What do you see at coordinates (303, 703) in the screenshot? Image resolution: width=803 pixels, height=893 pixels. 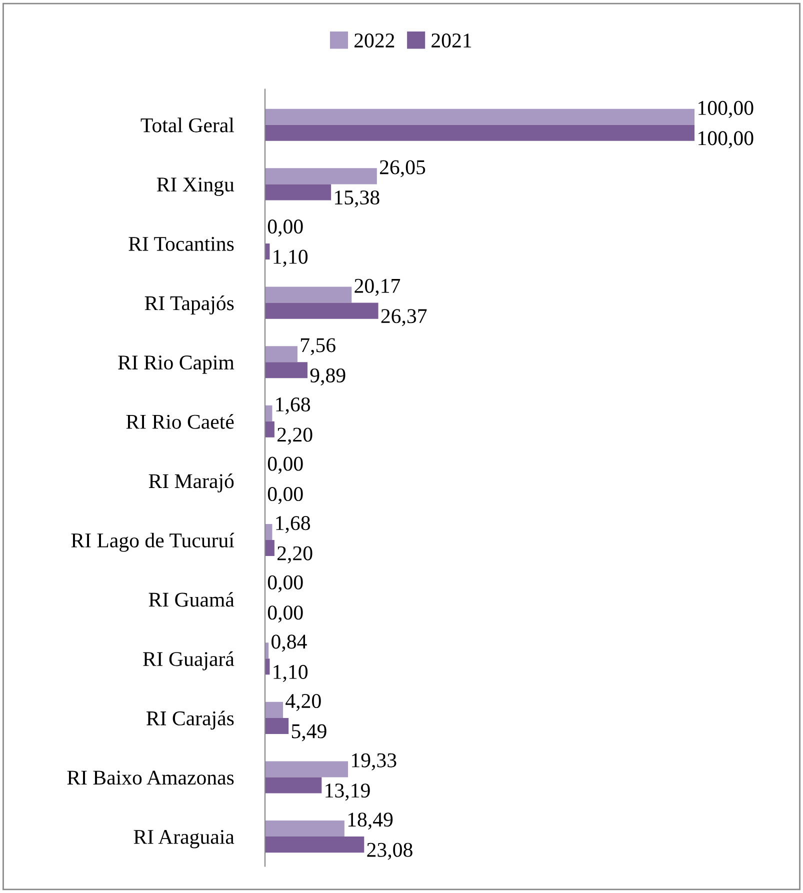 I see `data-label: 4,20` at bounding box center [303, 703].